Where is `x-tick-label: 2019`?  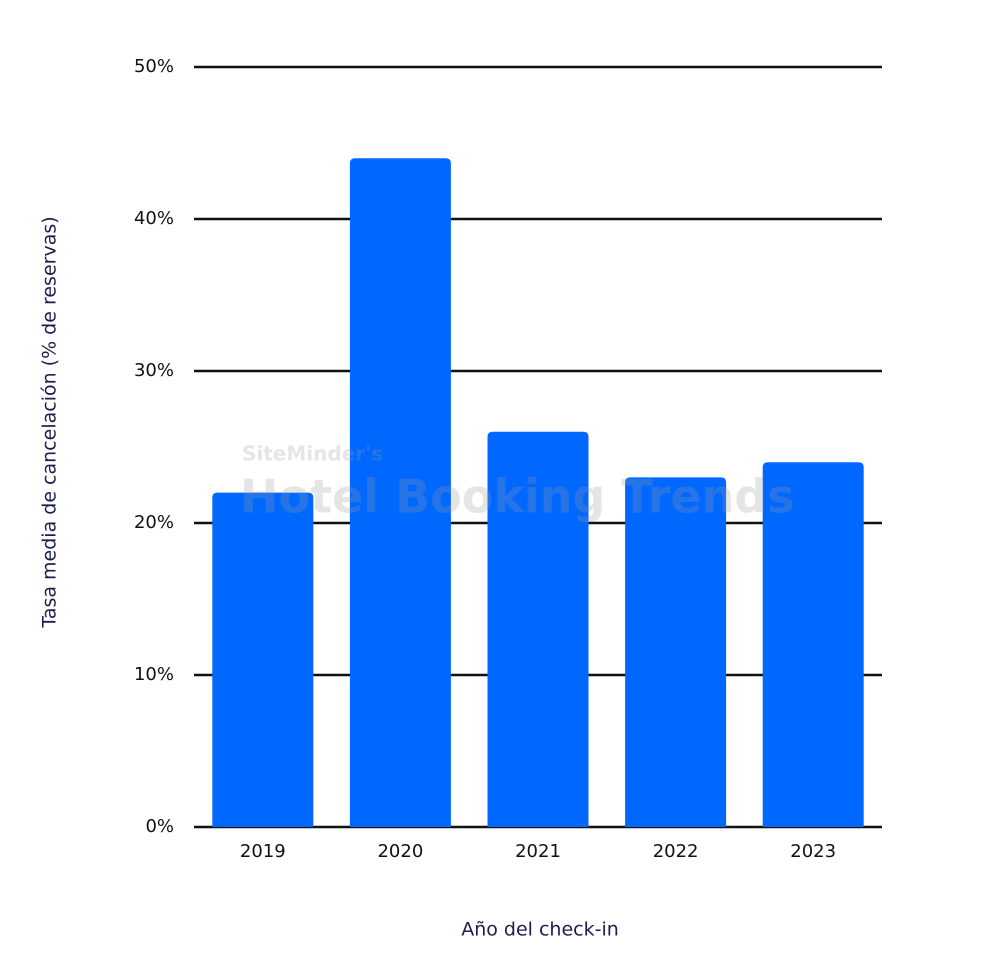 x-tick-label: 2019 is located at coordinates (263, 851).